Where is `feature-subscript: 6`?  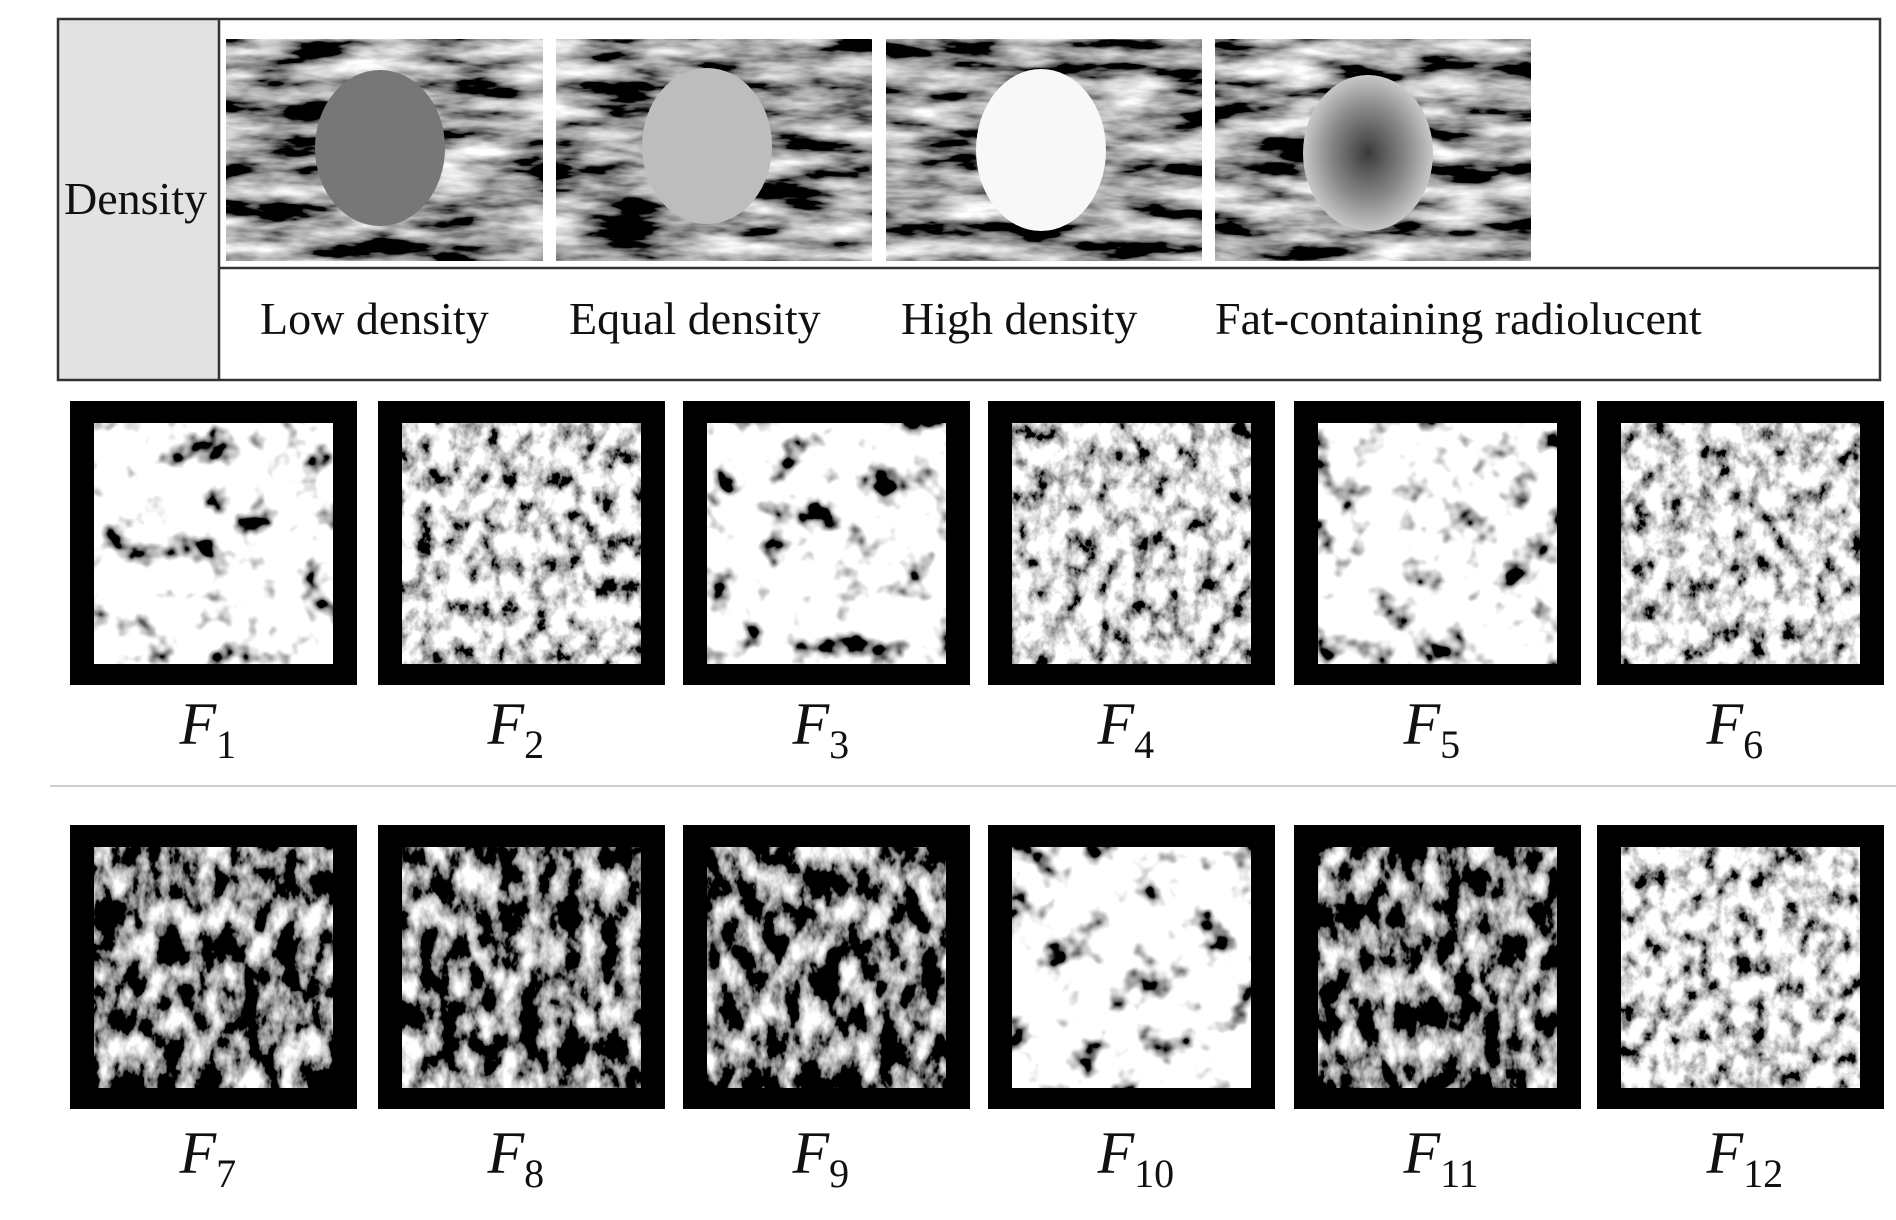
feature-subscript: 6 is located at coordinates (1753, 744).